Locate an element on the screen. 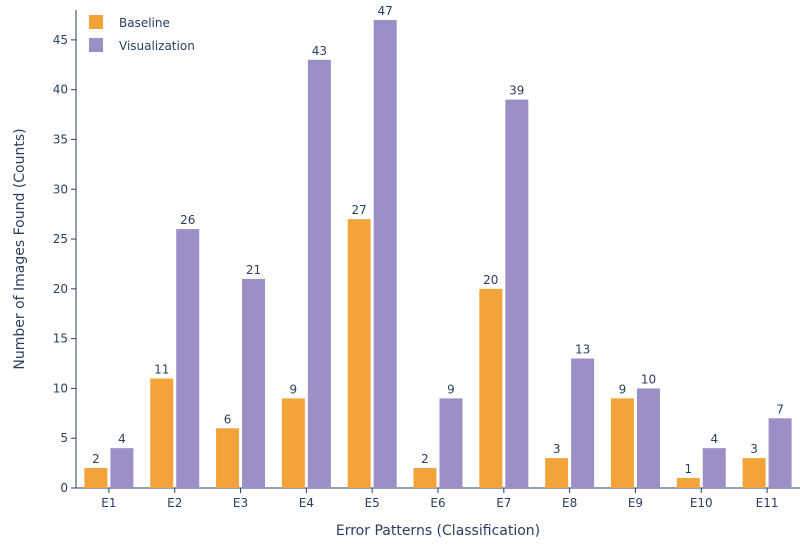 The height and width of the screenshot is (548, 800). x-tick-label: E6 is located at coordinates (437, 503).